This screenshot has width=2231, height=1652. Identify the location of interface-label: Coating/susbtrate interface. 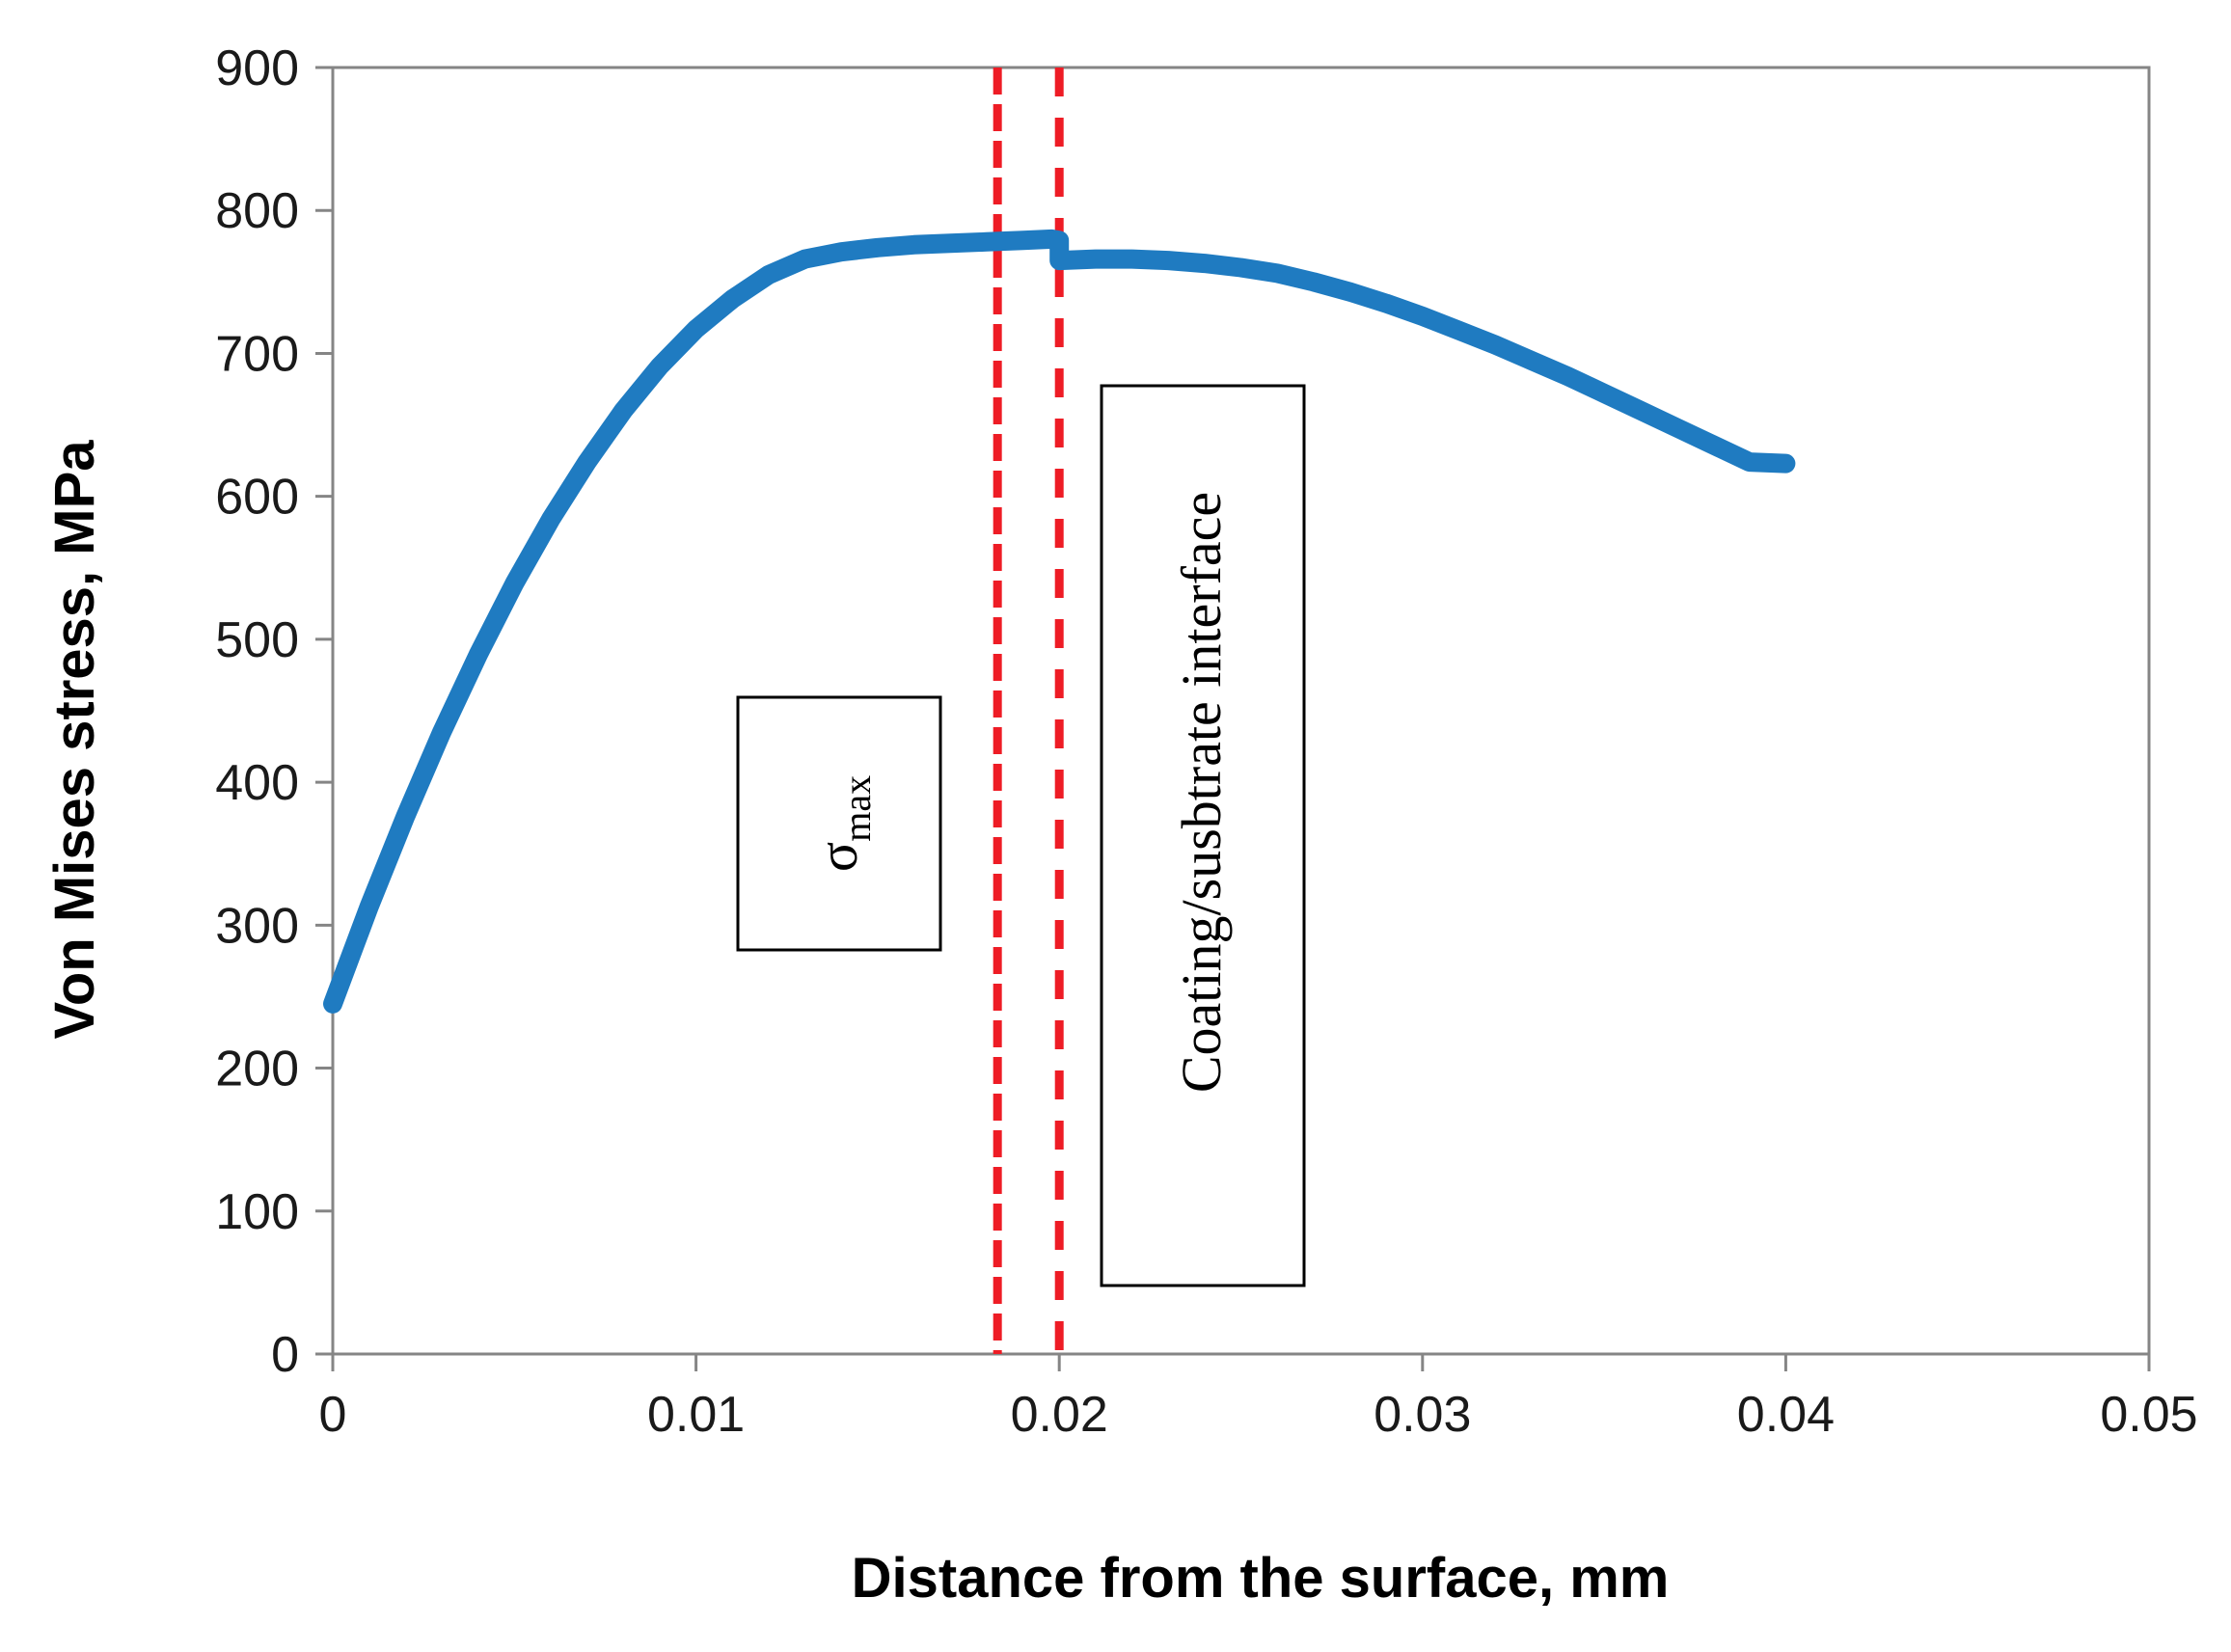
(1202, 792).